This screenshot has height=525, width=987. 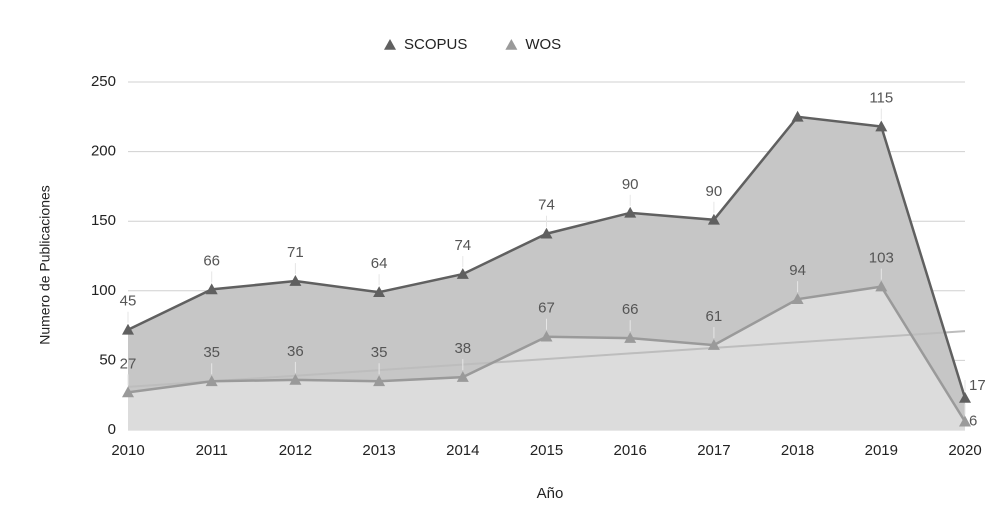 I want to click on value-label: 17, so click(x=977, y=385).